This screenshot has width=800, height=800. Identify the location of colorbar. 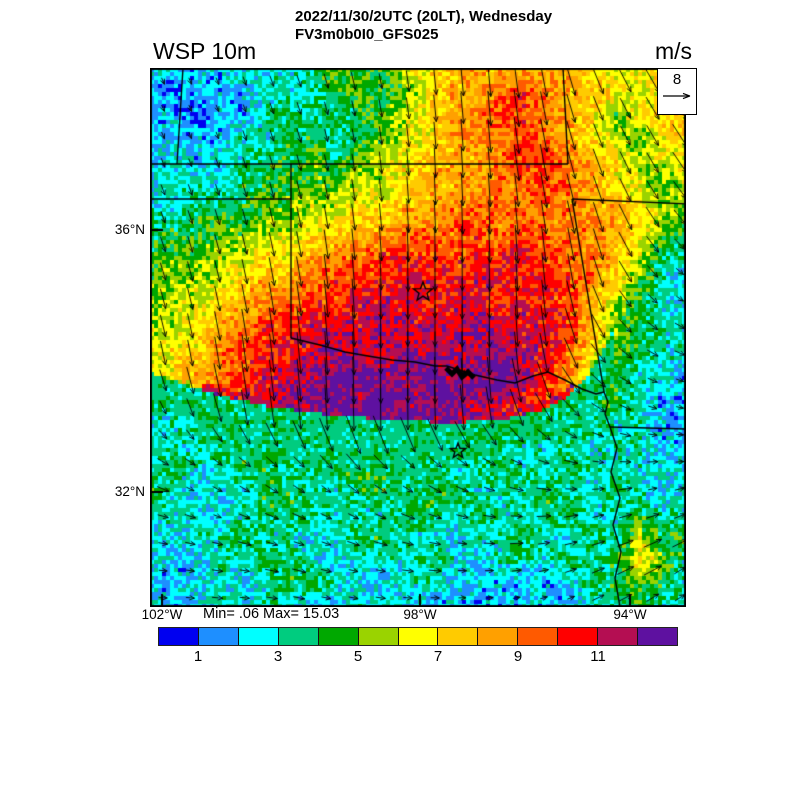
(418, 636).